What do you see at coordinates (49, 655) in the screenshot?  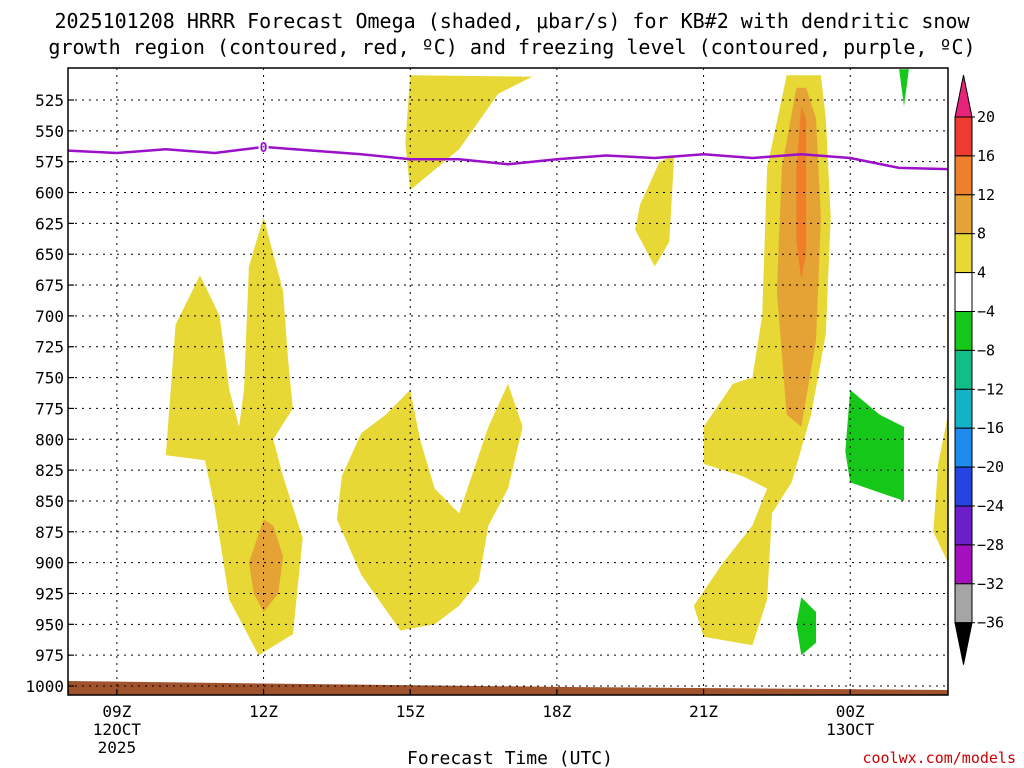 I see `y-tick-label-975: 975` at bounding box center [49, 655].